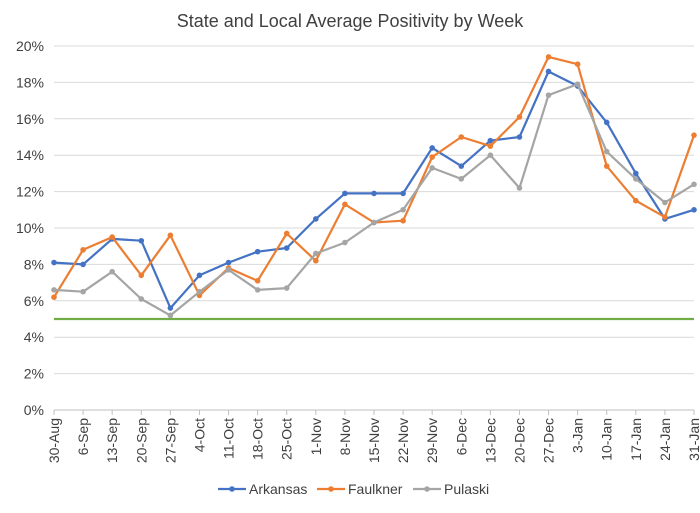 The image size is (700, 513). Describe the element at coordinates (287, 439) in the screenshot. I see `x-tick-label: 25-Oct` at that location.